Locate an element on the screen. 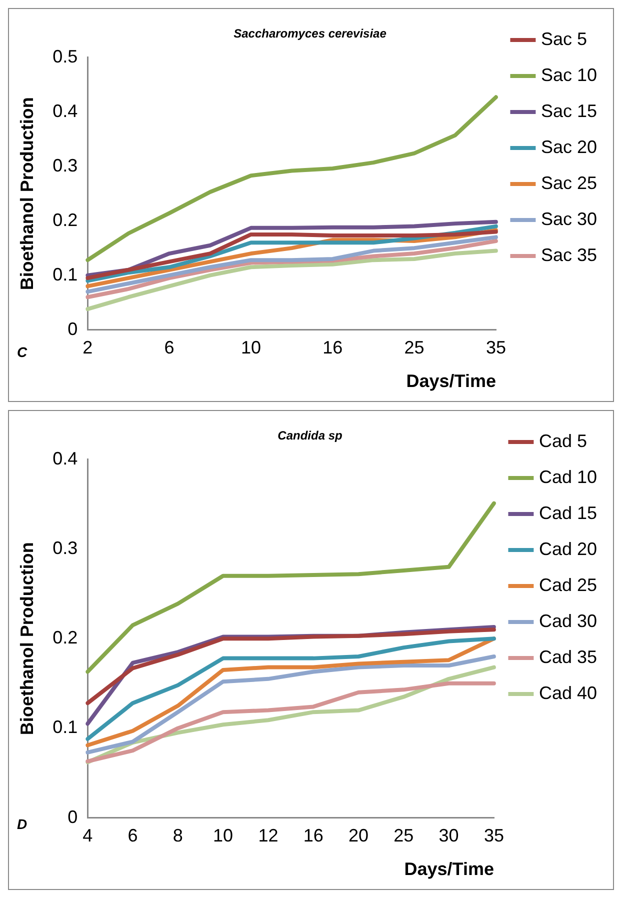  legend-label: Cad 10 is located at coordinates (568, 476).